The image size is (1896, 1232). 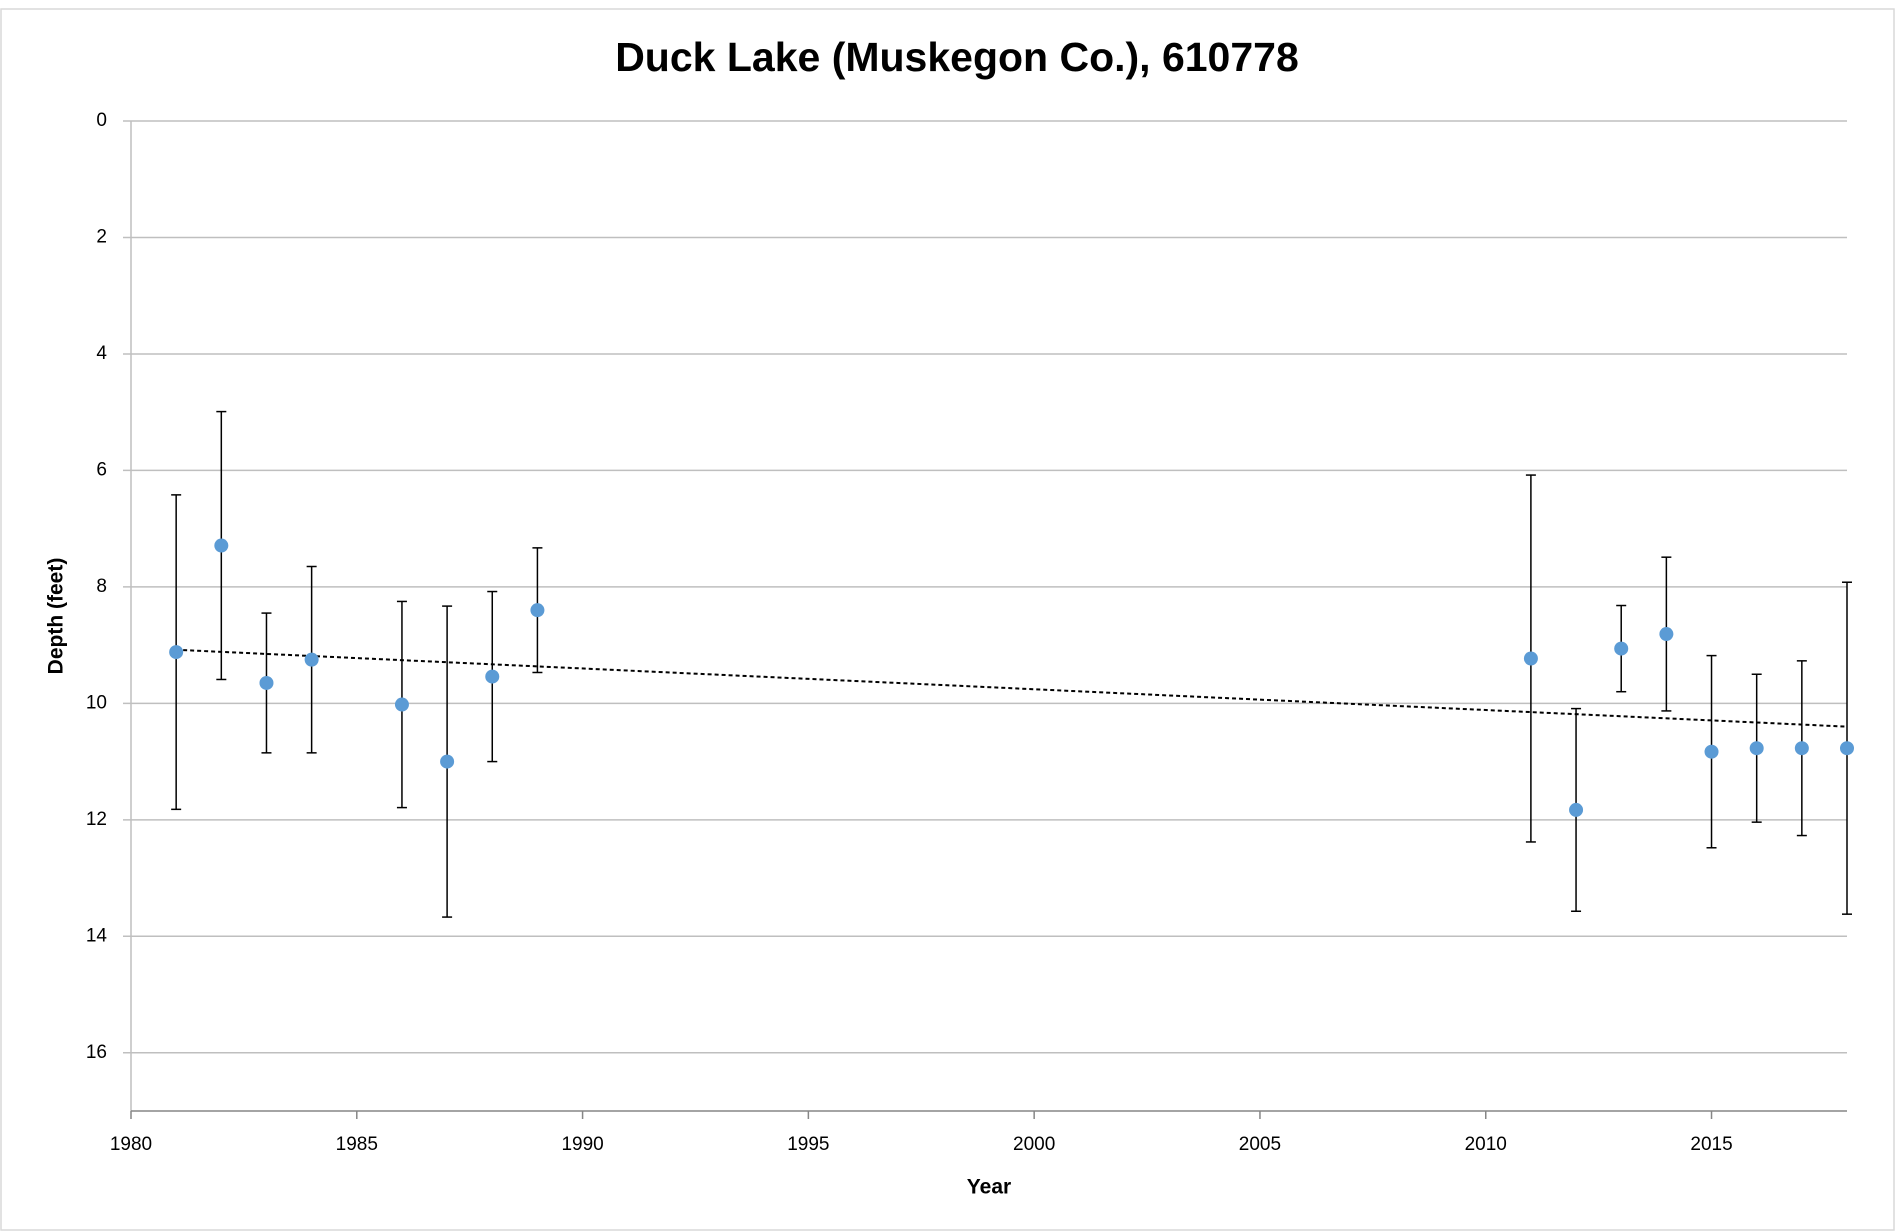 I want to click on chart-title: Duck Lake (Muskegon Co.), 610778, so click(x=957, y=57).